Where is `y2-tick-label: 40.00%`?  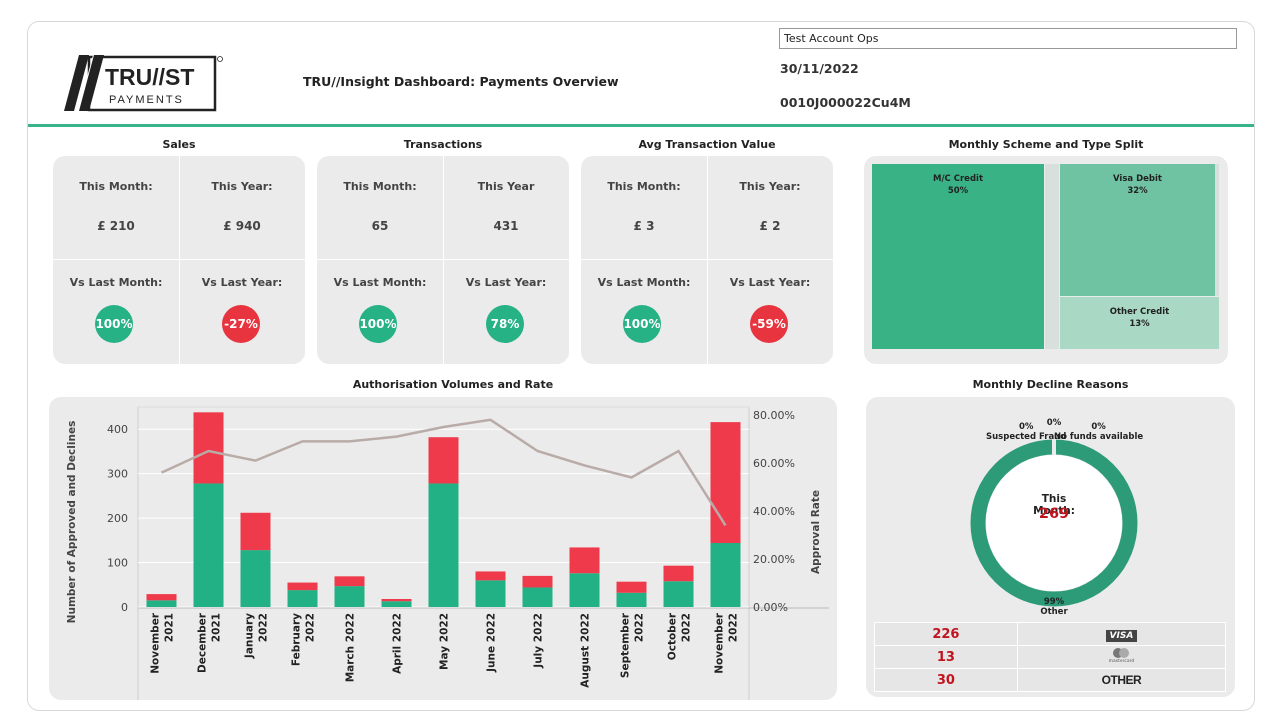 y2-tick-label: 40.00% is located at coordinates (774, 511).